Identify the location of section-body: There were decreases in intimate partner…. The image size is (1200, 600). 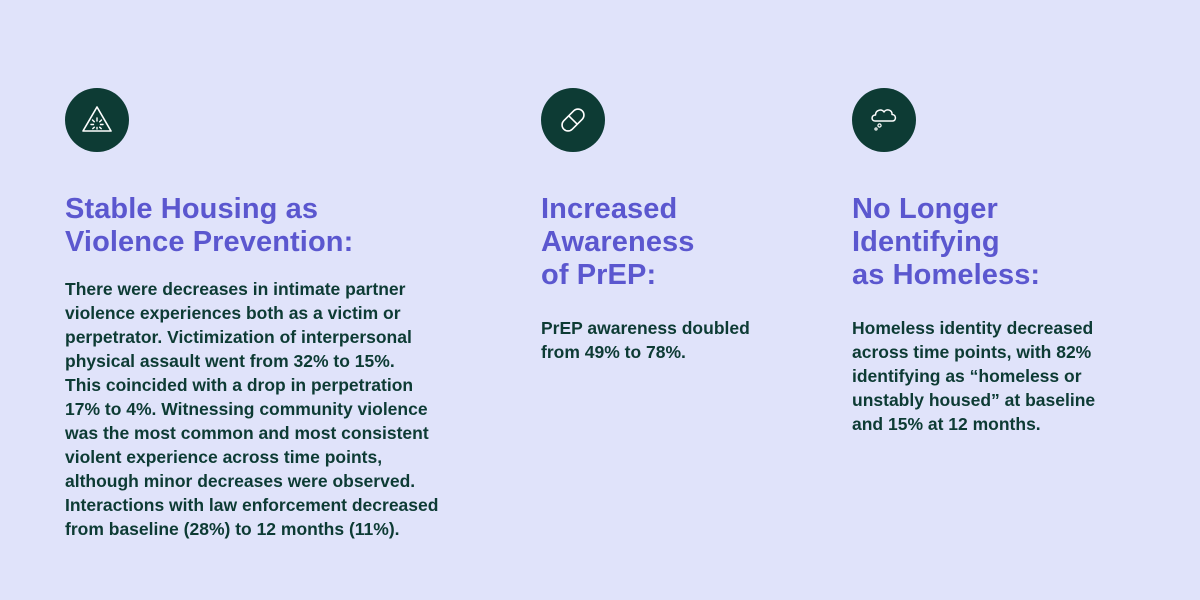
(252, 409).